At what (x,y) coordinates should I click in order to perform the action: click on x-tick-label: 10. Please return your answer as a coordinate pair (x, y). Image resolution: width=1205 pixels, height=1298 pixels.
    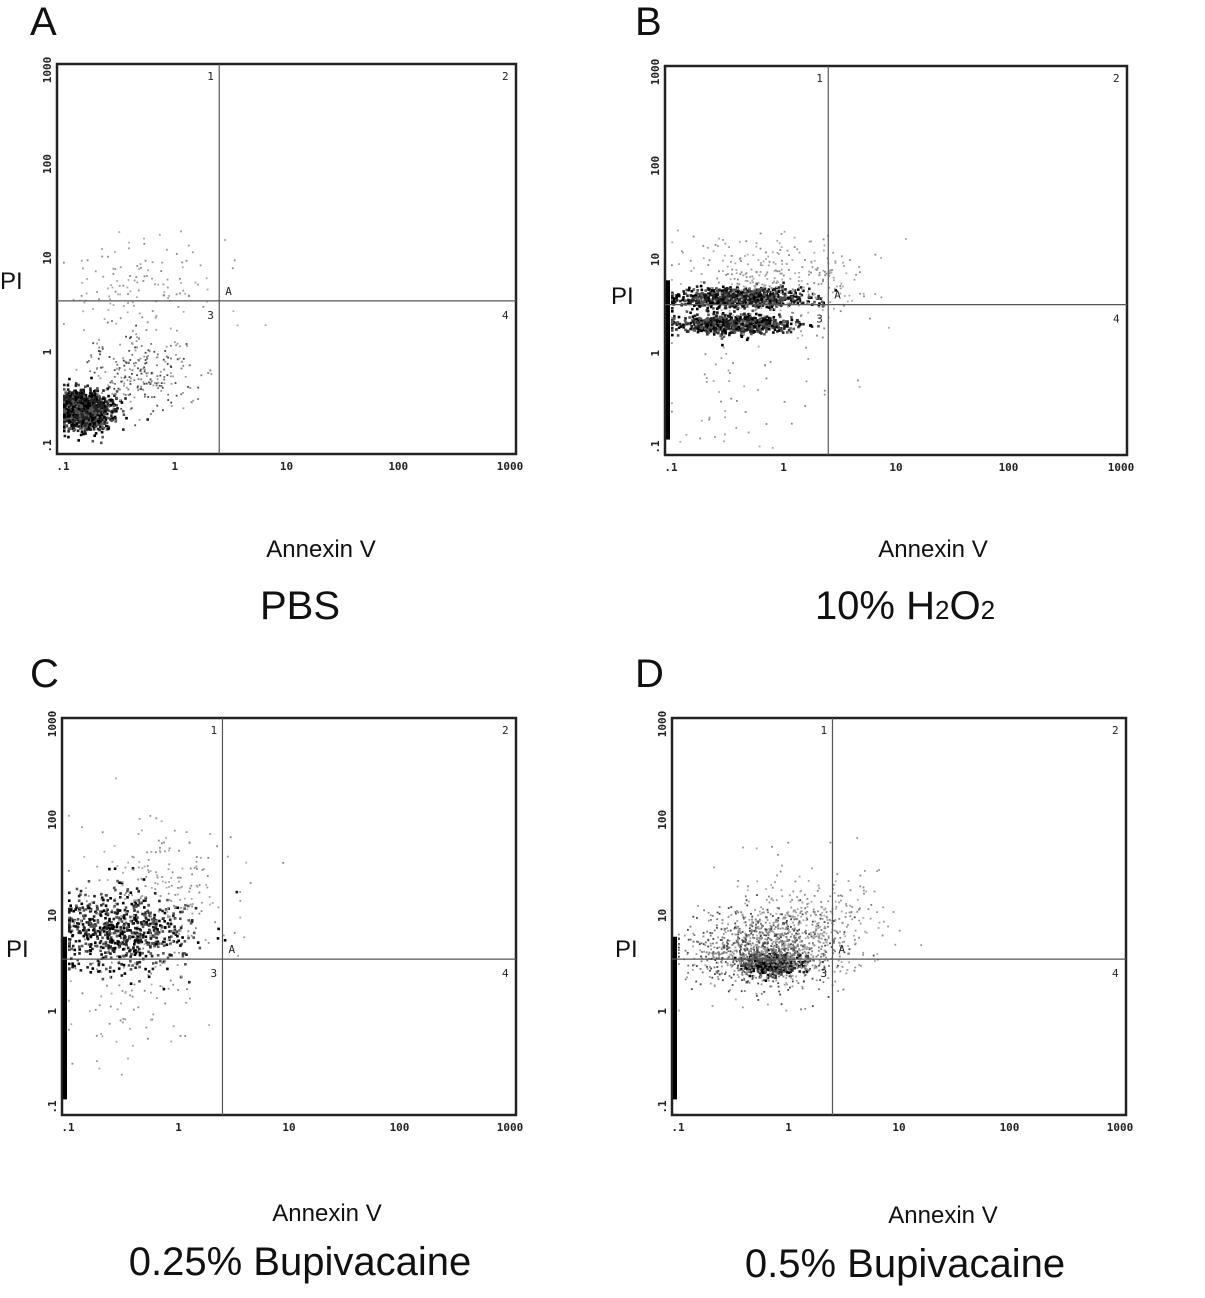
    Looking at the image, I should click on (286, 466).